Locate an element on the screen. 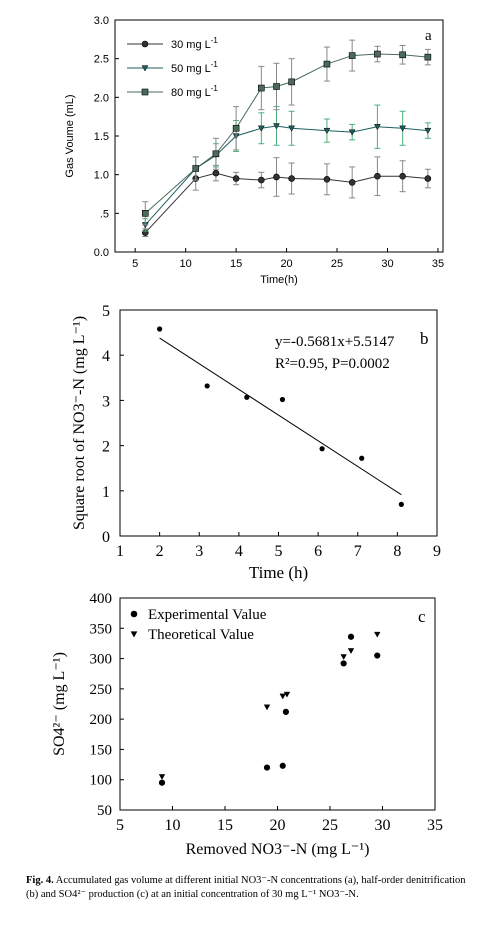 The image size is (488, 931). y-axis-label: Gas Voume (mL) is located at coordinates (70, 135).